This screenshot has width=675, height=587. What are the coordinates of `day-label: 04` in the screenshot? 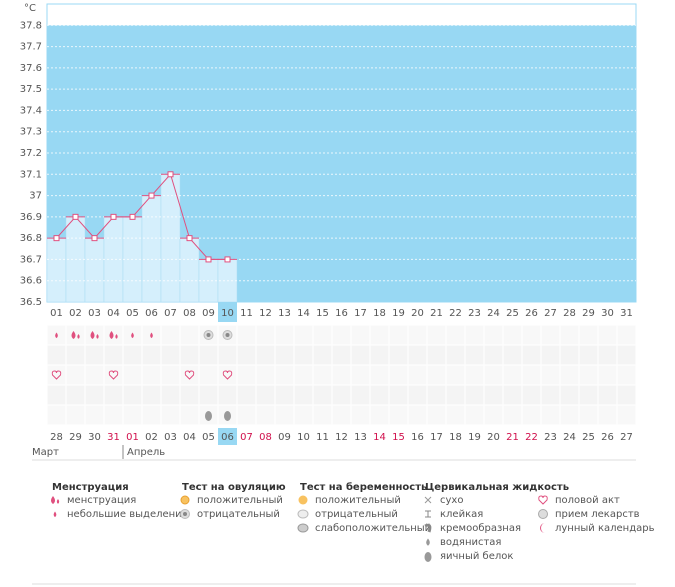 It's located at (113, 313).